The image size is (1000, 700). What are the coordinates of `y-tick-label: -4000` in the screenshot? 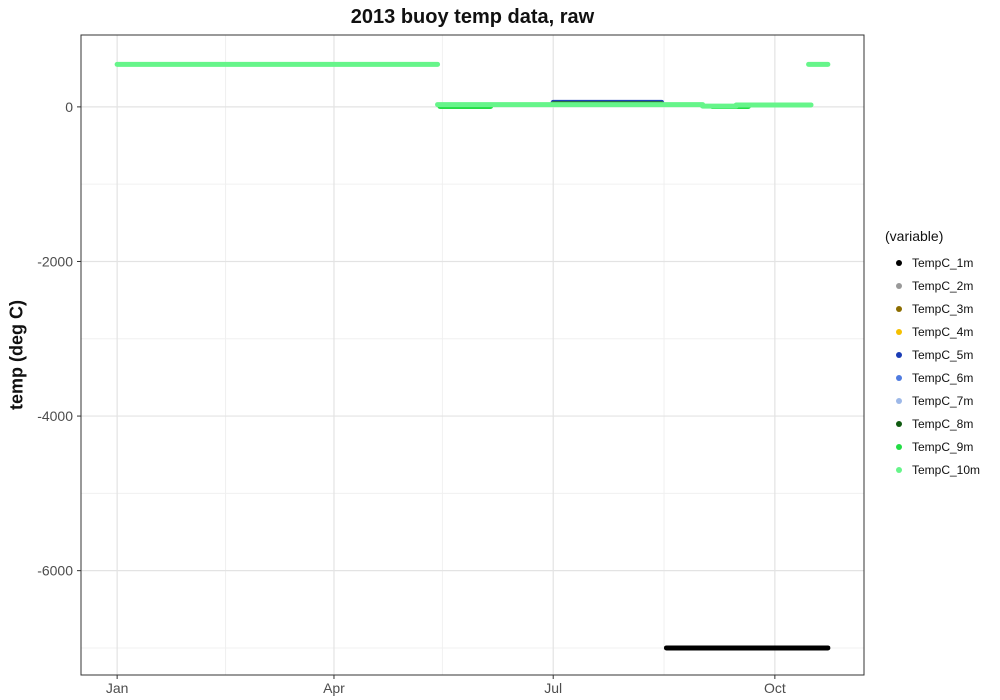 It's located at (55, 416).